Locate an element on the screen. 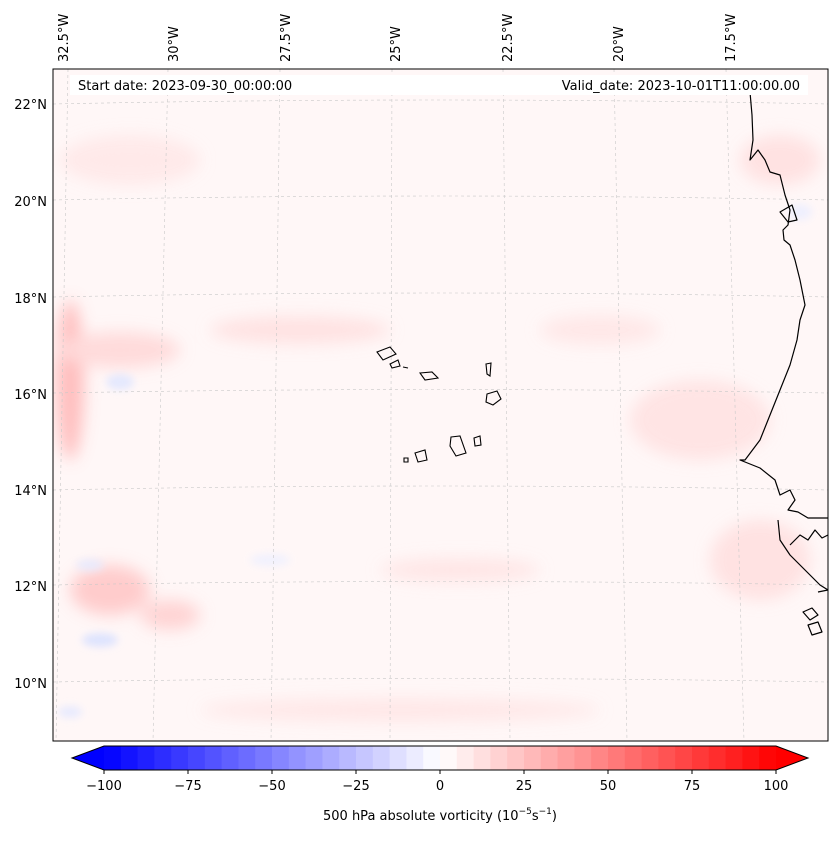  colorbar-tick-label: 25 is located at coordinates (524, 786).